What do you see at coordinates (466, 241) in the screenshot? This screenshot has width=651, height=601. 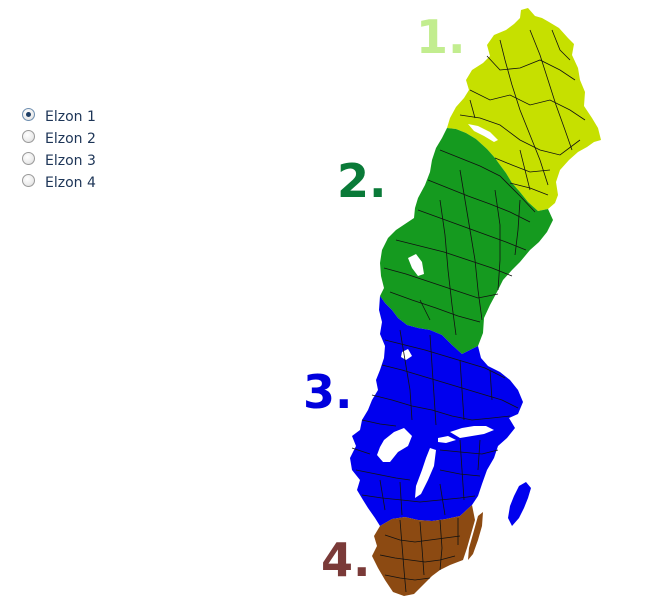 I see `zone-2-region` at bounding box center [466, 241].